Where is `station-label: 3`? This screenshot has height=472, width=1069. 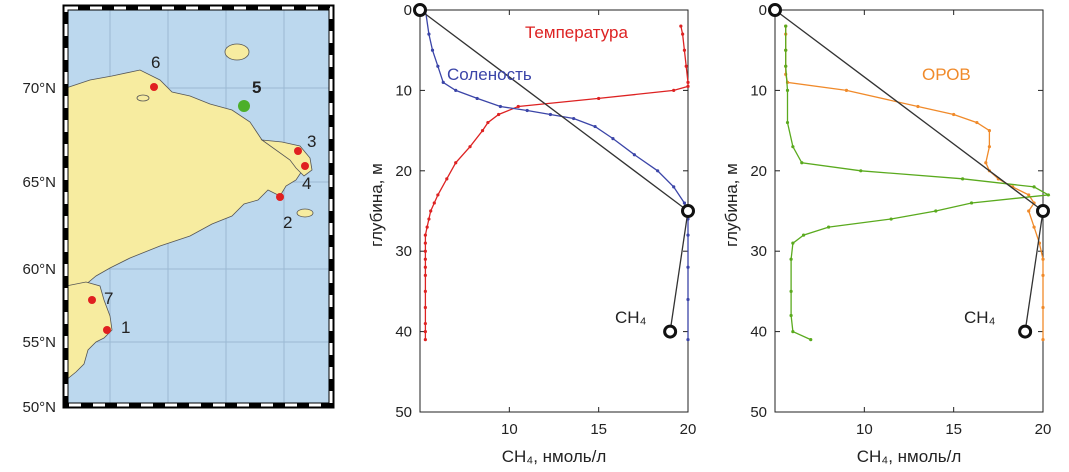 station-label: 3 is located at coordinates (311, 141).